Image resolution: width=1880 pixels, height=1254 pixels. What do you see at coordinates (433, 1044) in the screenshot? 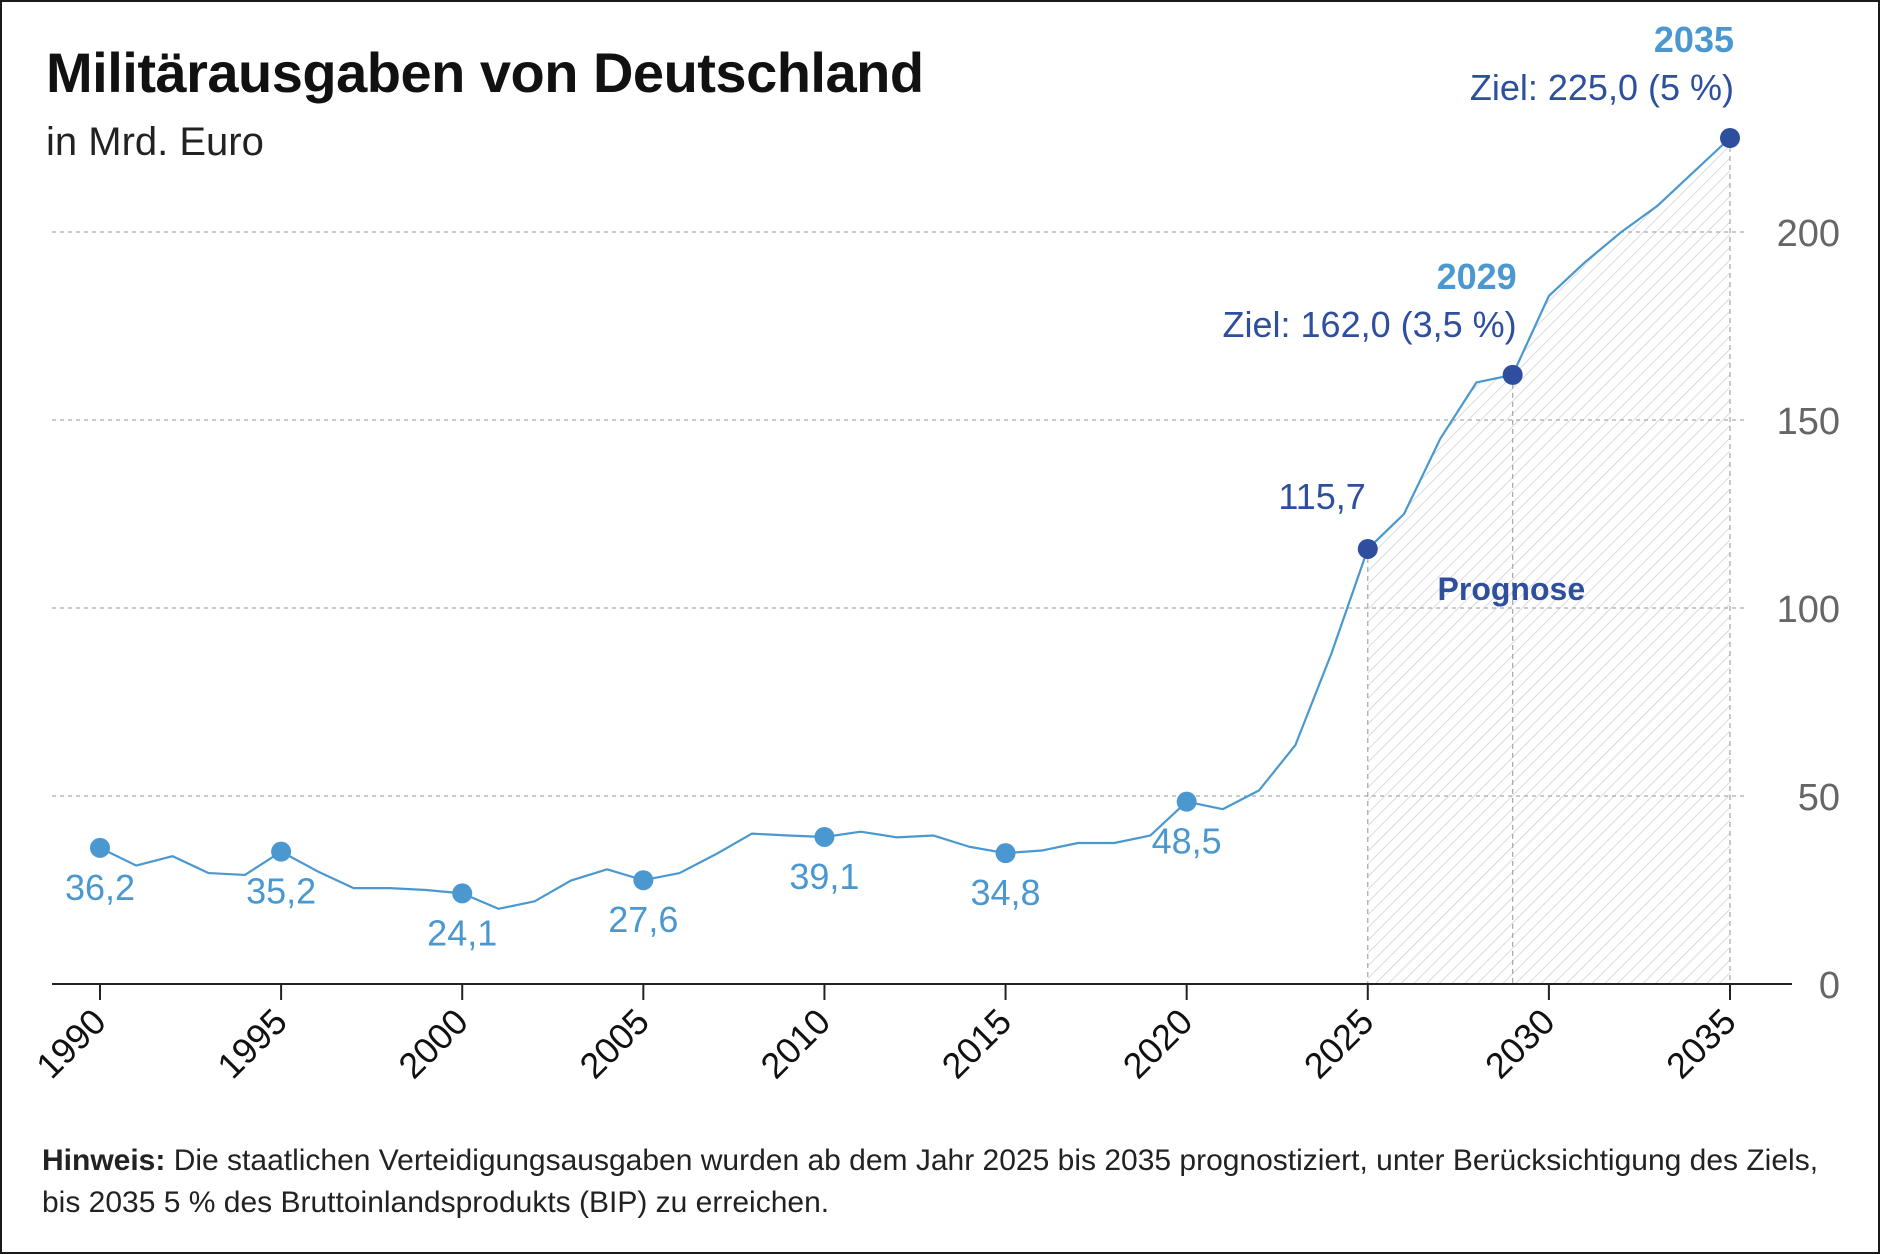
I see `x-tick-label: 2000` at bounding box center [433, 1044].